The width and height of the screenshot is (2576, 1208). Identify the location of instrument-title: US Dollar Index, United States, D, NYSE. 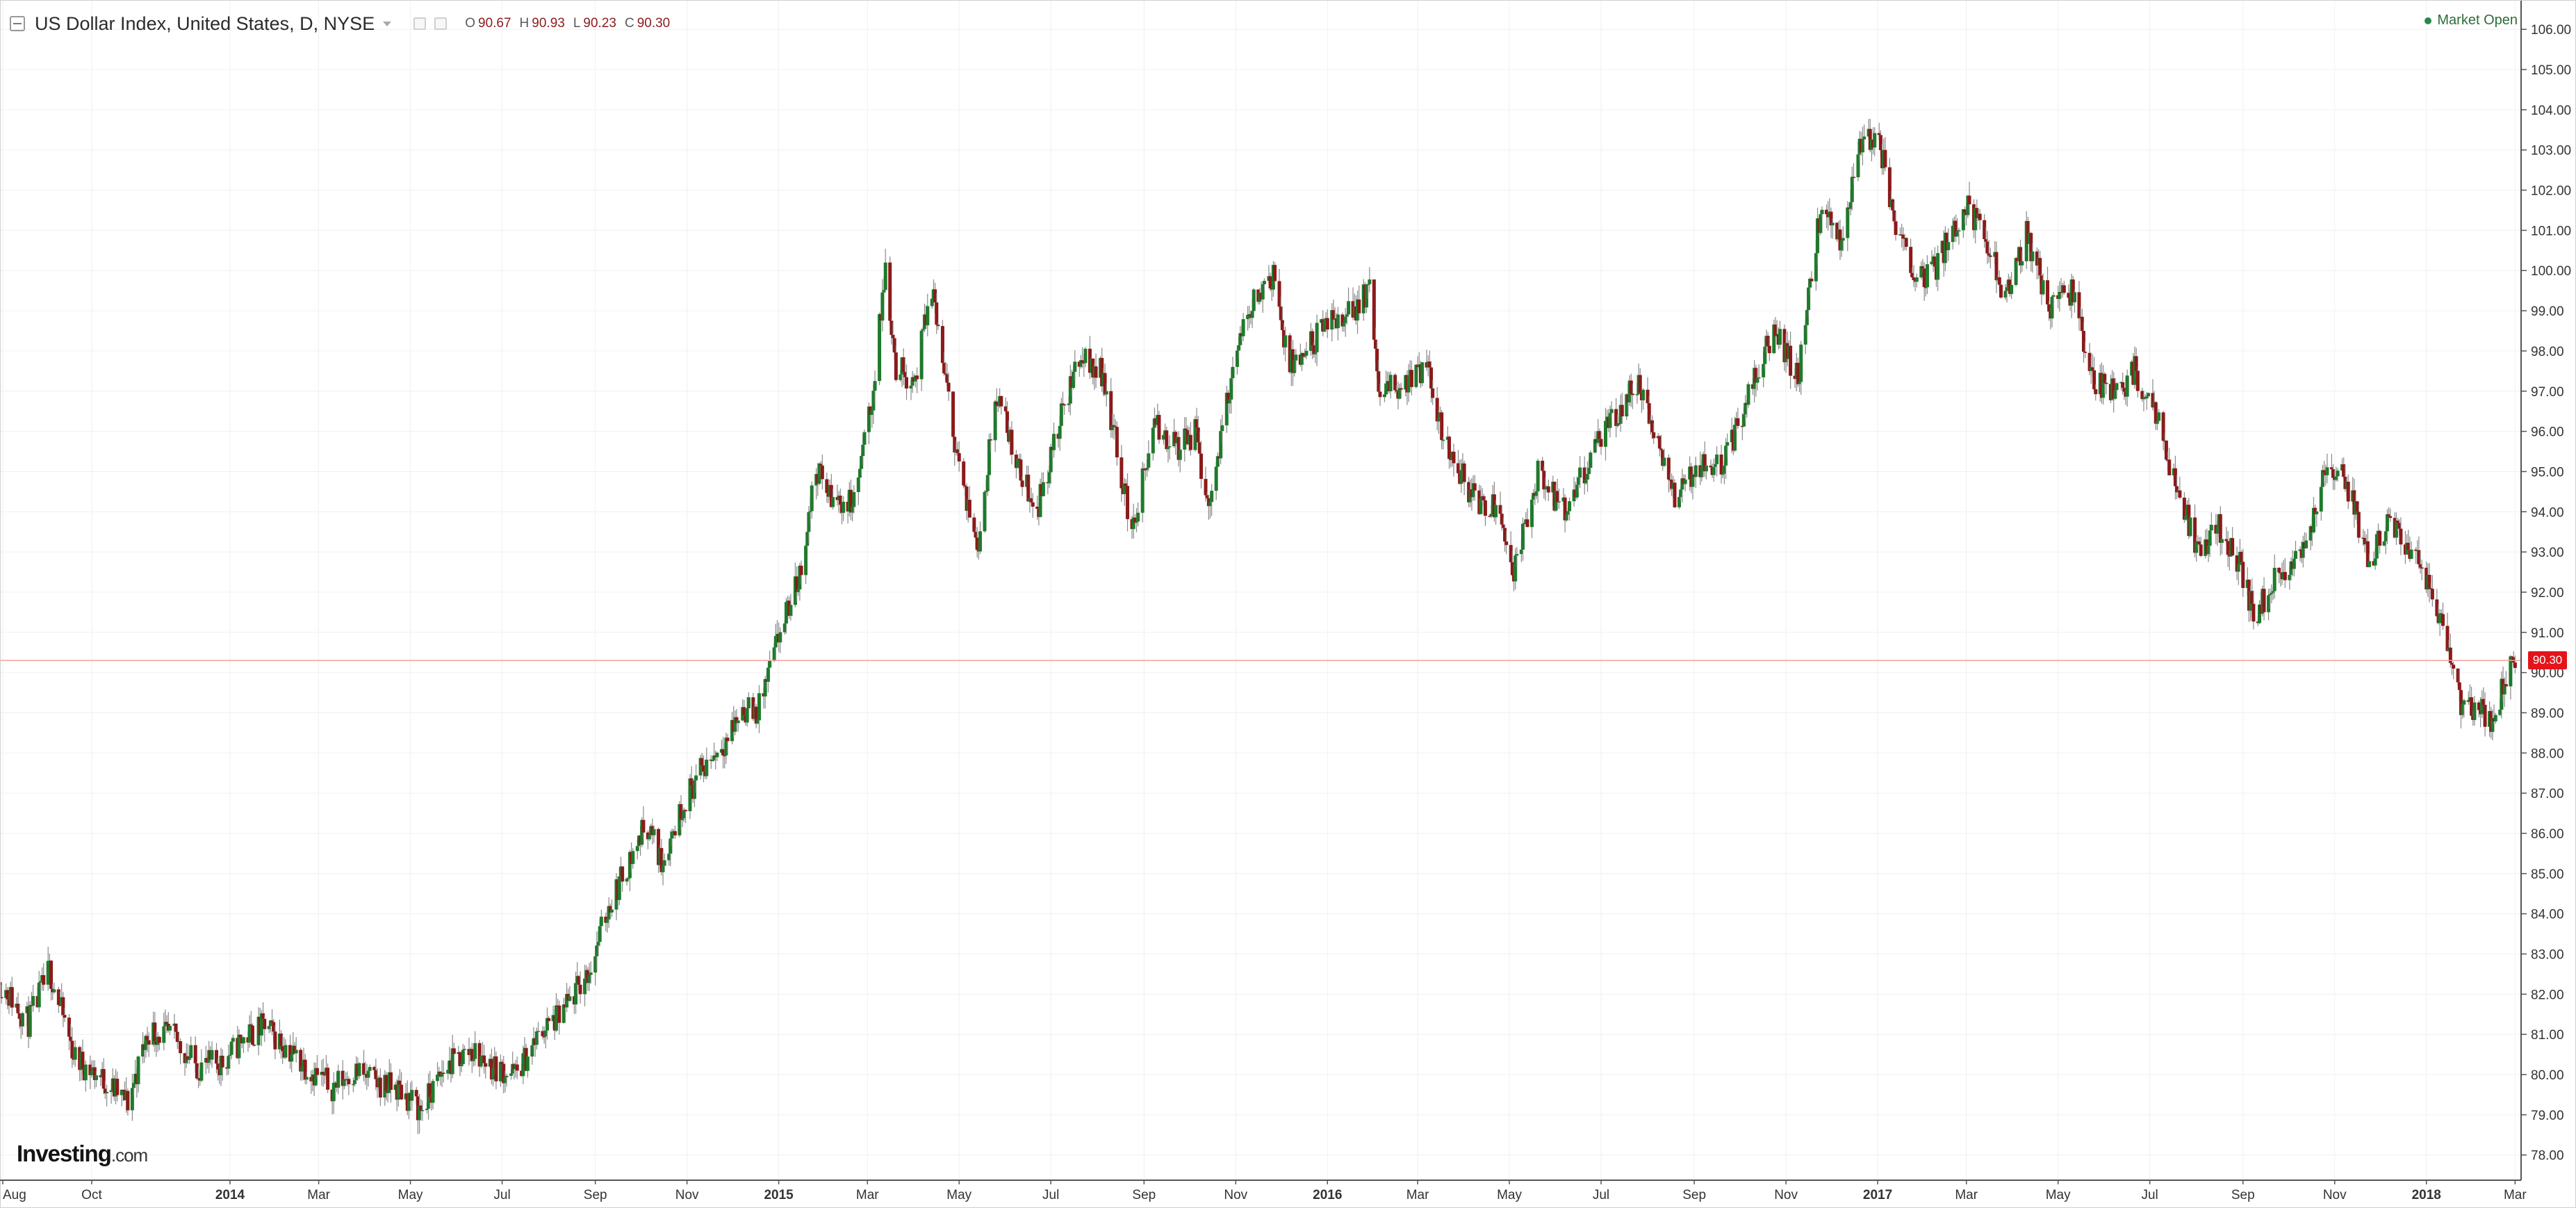
(205, 23).